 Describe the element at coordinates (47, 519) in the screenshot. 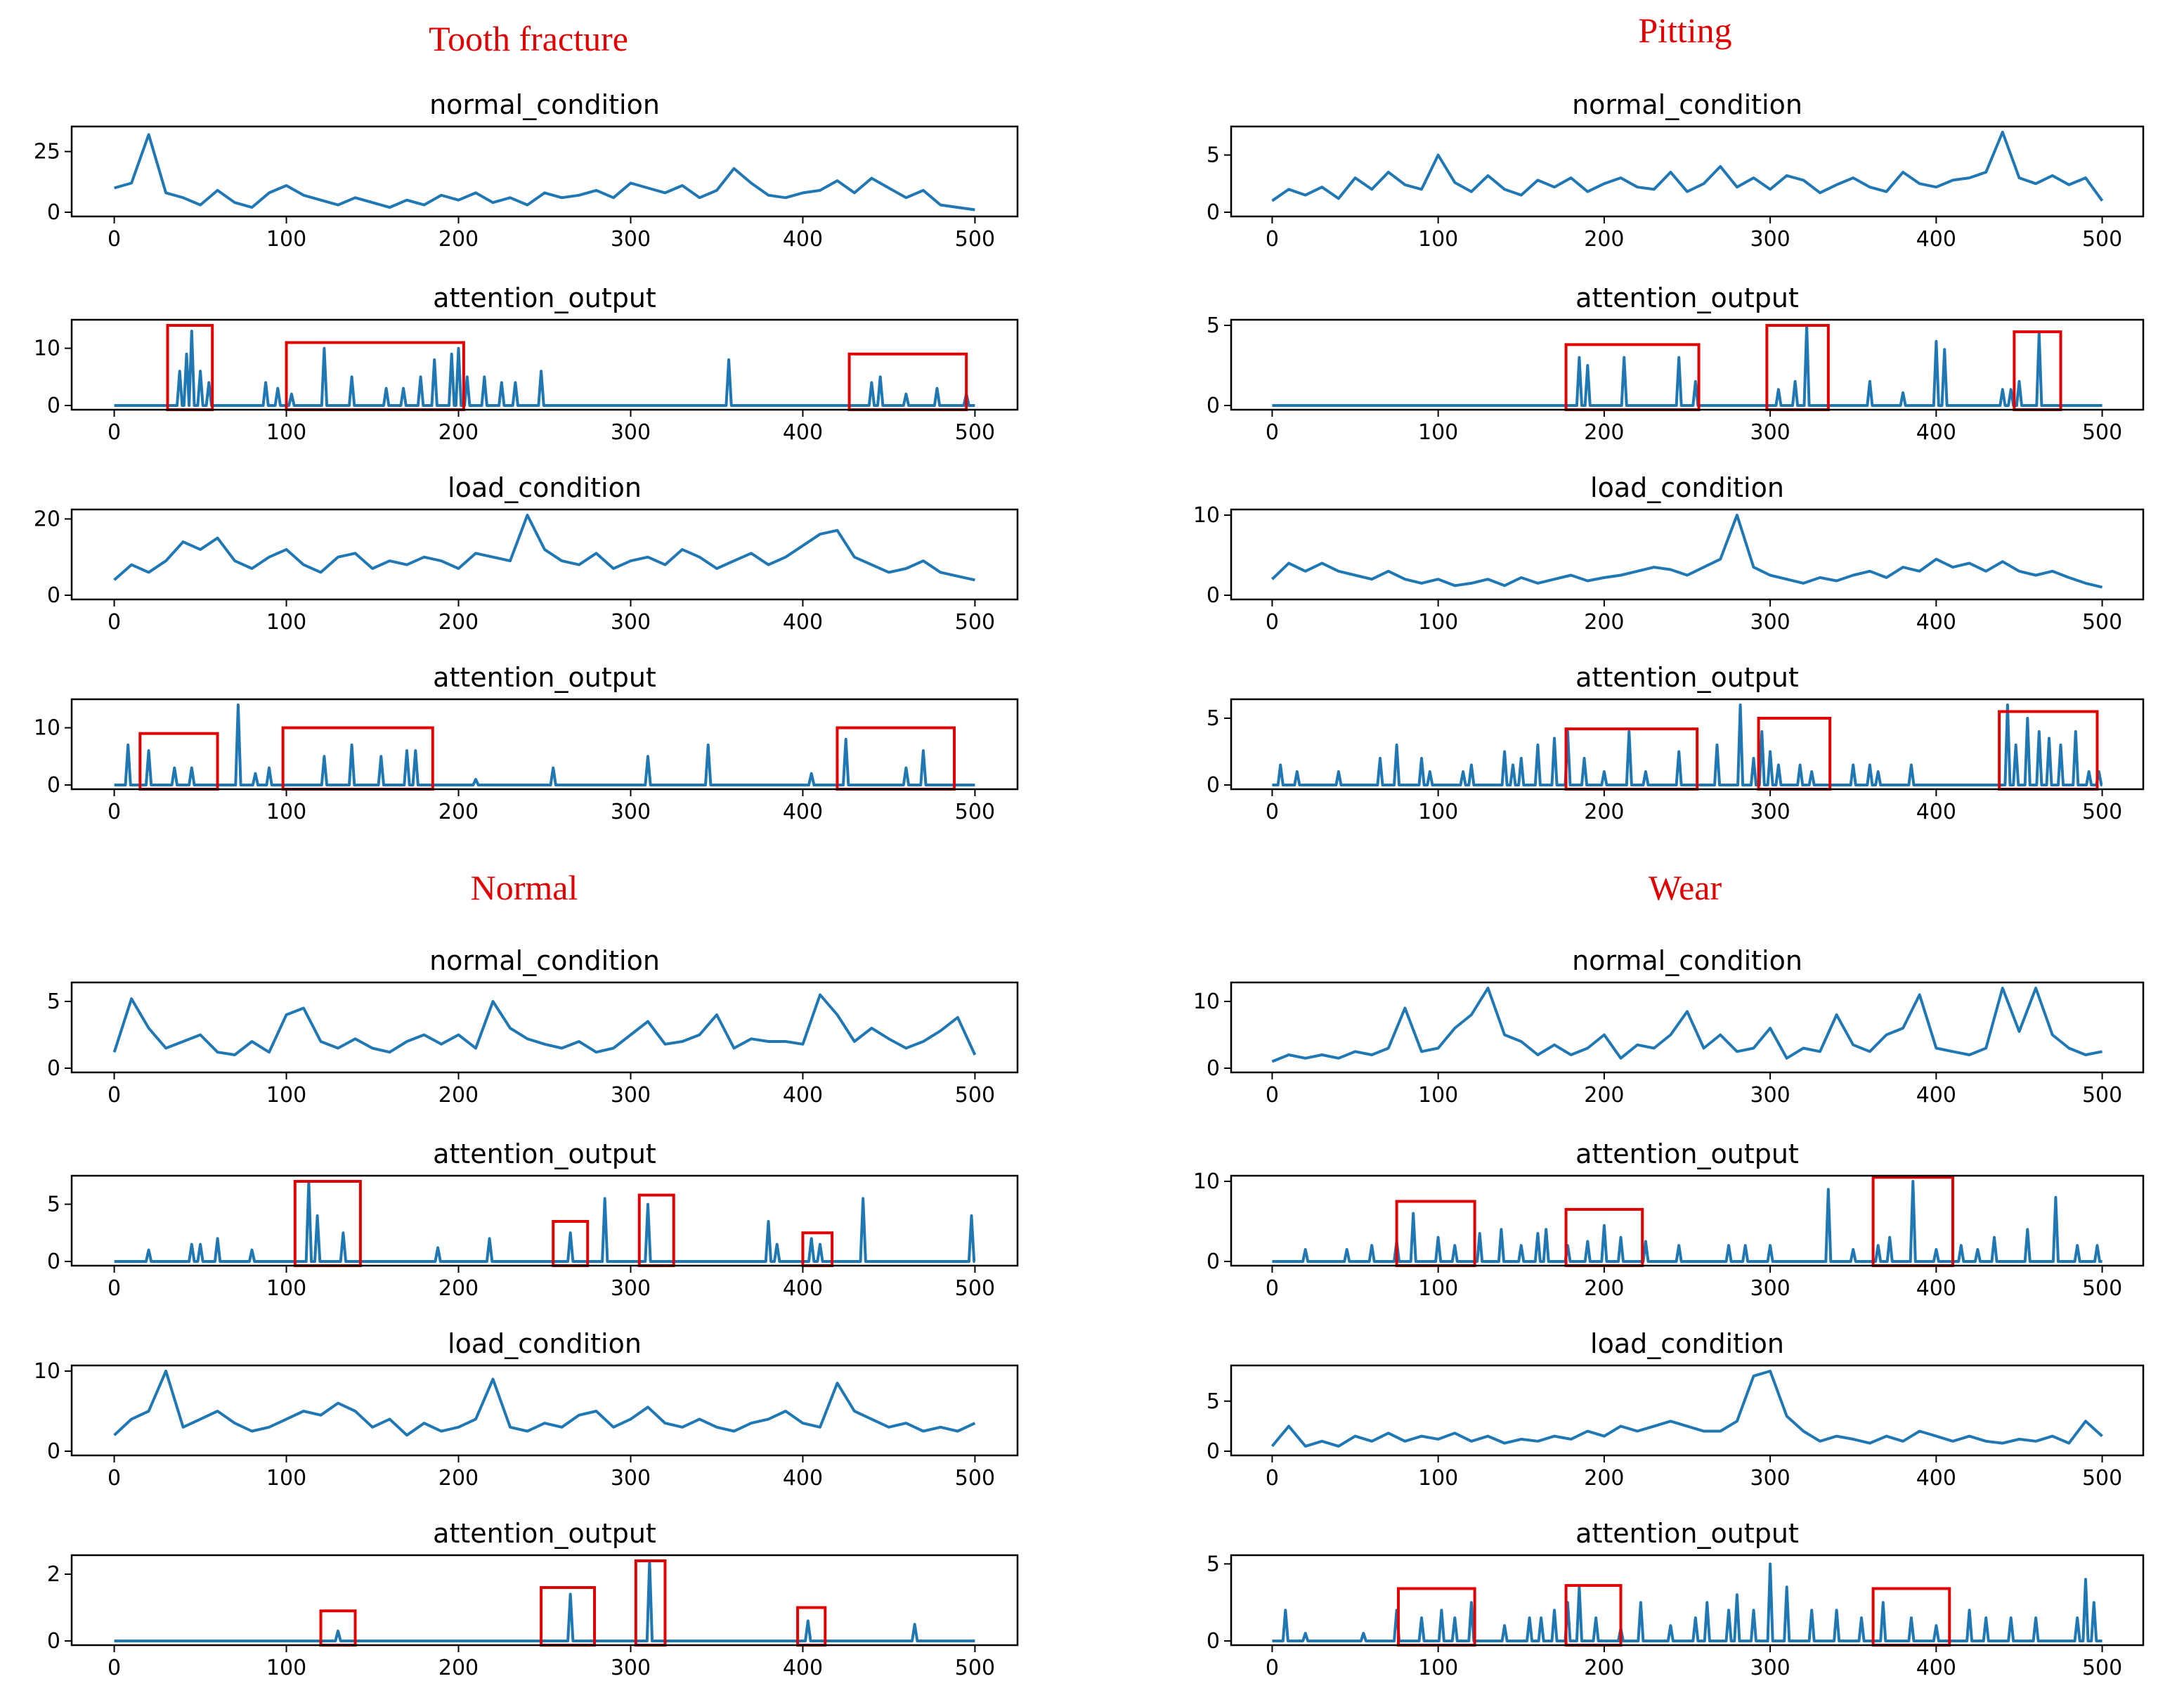

I see `y-tick-label: 20` at that location.